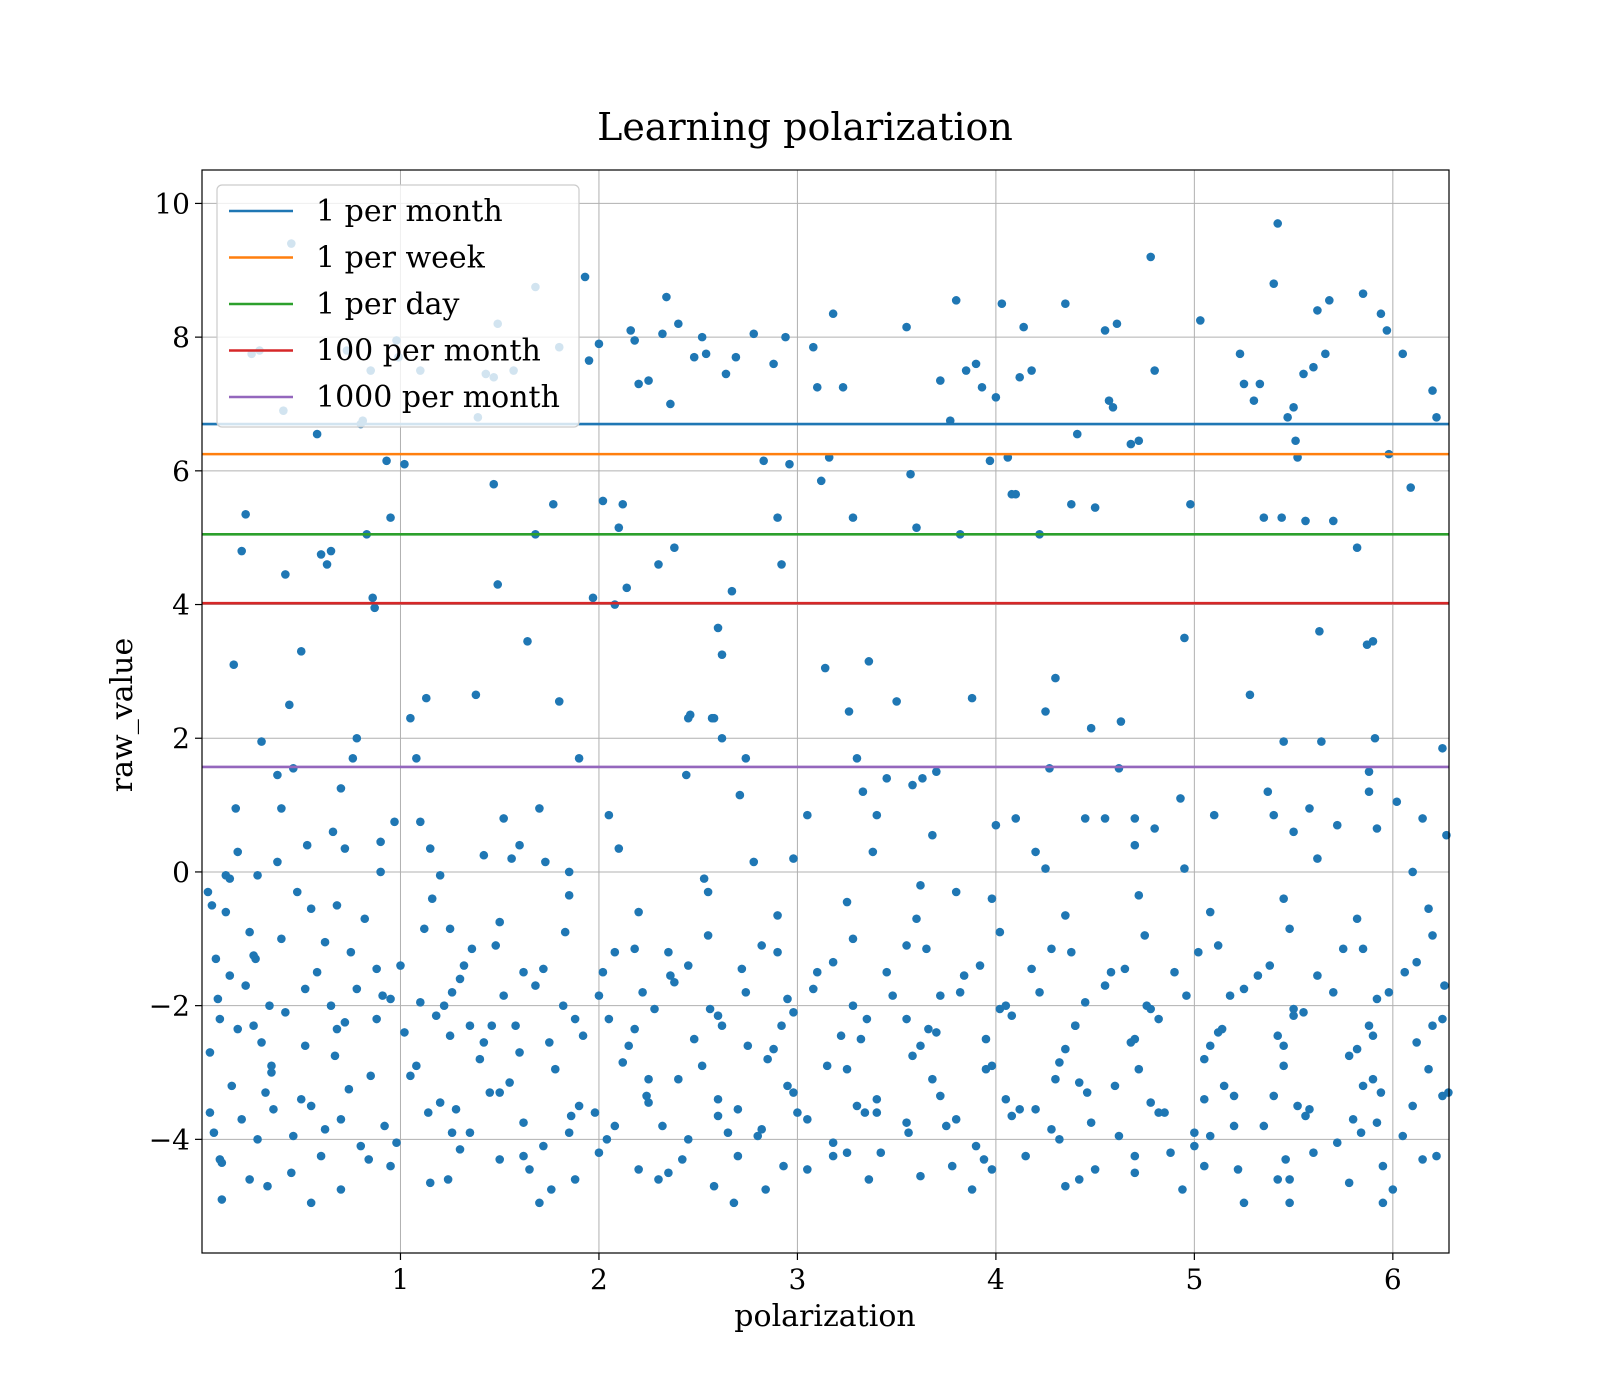 The width and height of the screenshot is (1600, 1400). What do you see at coordinates (169, 1006) in the screenshot?
I see `y-tick-label: −2` at bounding box center [169, 1006].